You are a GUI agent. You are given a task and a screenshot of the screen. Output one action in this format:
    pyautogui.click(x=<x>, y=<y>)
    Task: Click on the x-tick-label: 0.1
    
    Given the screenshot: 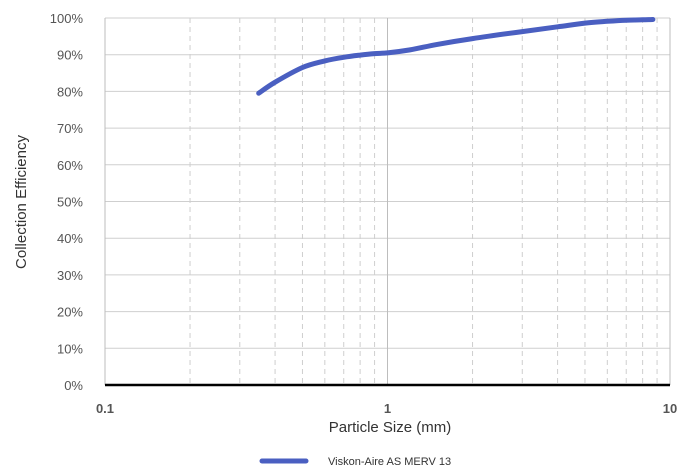 What is the action you would take?
    pyautogui.click(x=105, y=408)
    